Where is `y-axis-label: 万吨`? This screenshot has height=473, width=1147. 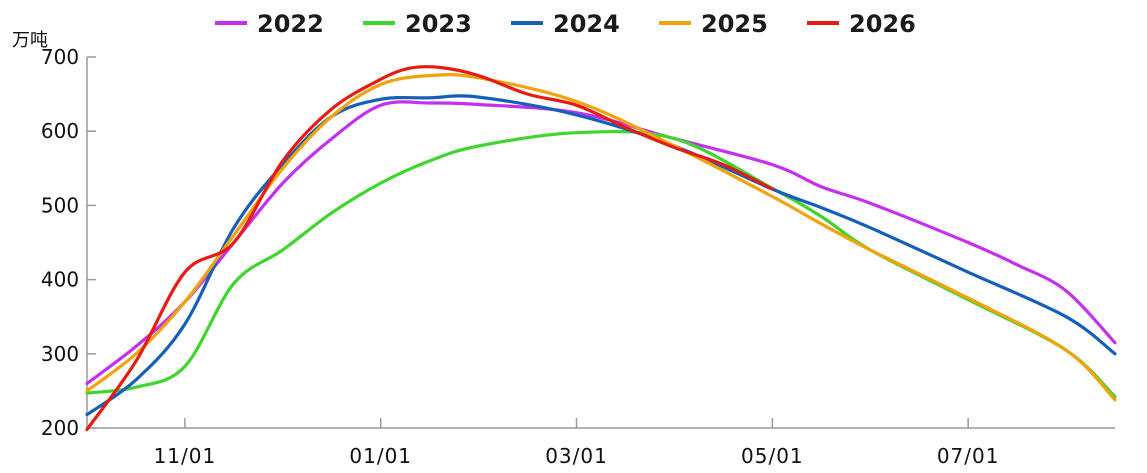
y-axis-label: 万吨 is located at coordinates (30, 40).